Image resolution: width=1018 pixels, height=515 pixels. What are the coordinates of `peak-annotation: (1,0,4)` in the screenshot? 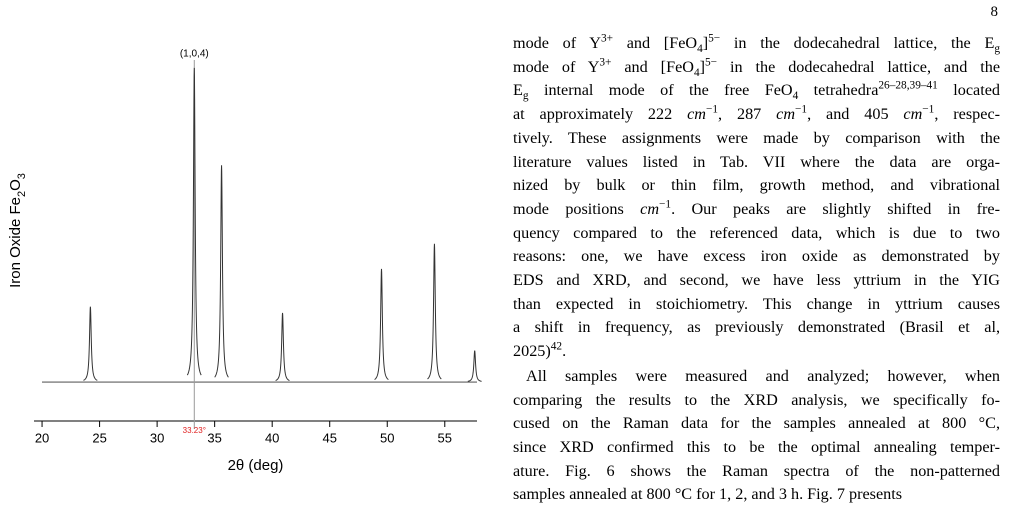 It's located at (194, 54).